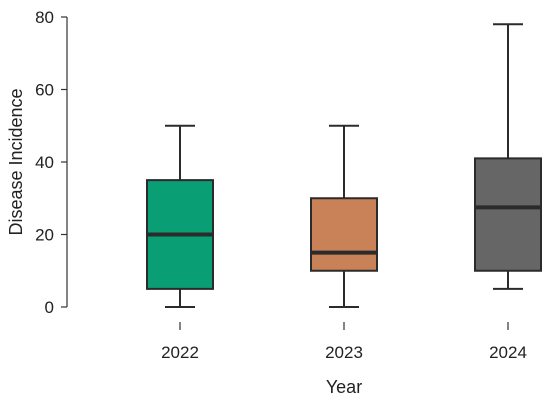 The height and width of the screenshot is (405, 550). What do you see at coordinates (344, 342) in the screenshot?
I see `x-axis: 2022 2023 2024` at bounding box center [344, 342].